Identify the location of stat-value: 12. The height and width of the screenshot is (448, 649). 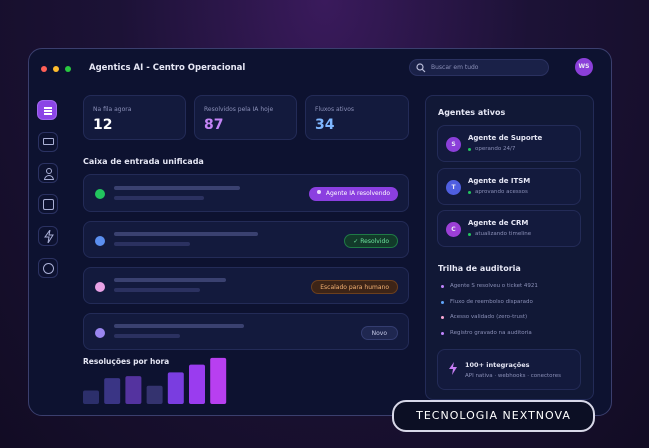
(103, 125).